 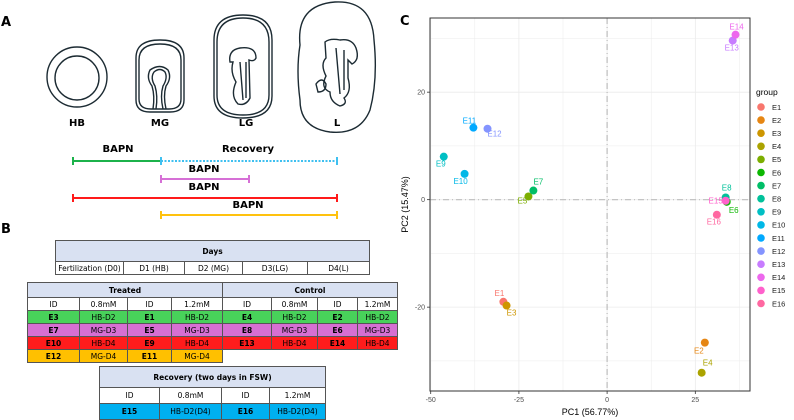 I want to click on legend-label: E7, so click(x=776, y=185).